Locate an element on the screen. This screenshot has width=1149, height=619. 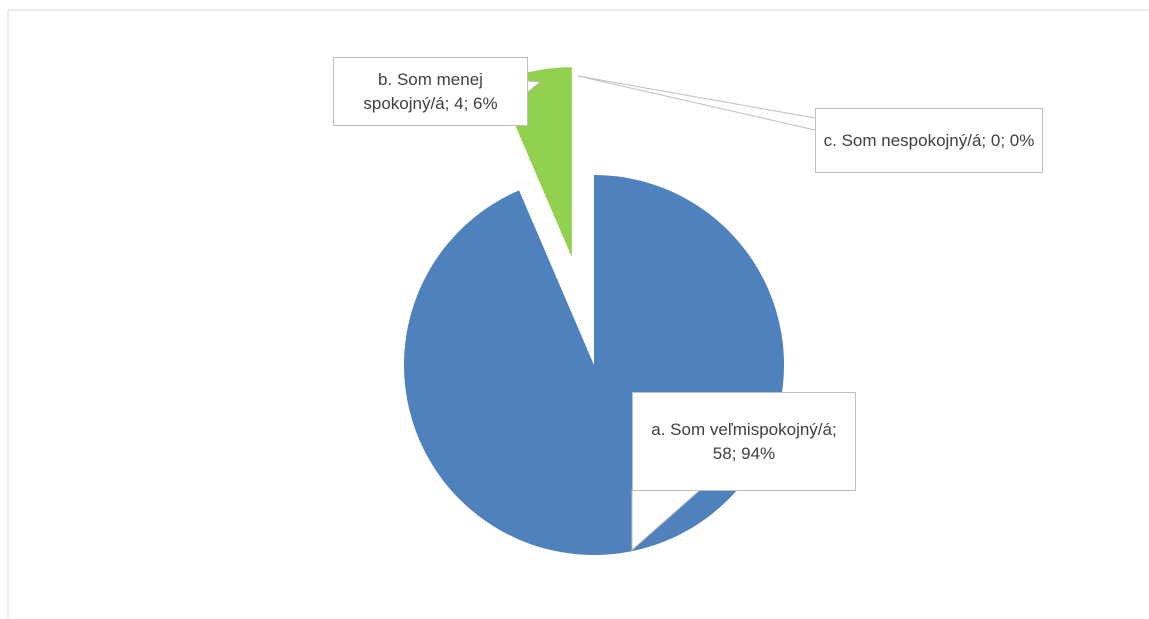
data-label: a. Som veľmispokojný/á; 58; 94% is located at coordinates (744, 441).